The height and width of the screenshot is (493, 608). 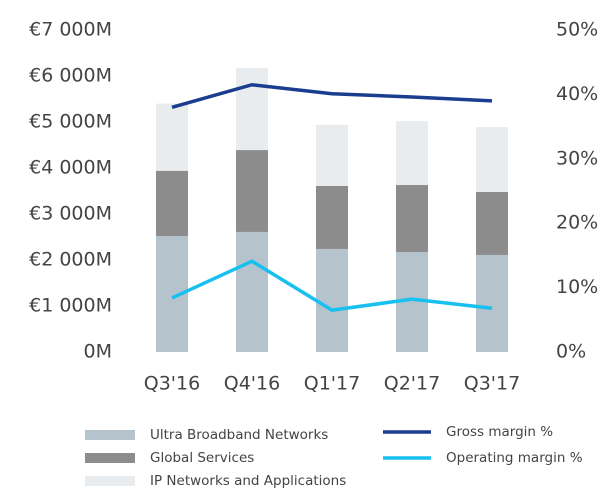 What do you see at coordinates (70, 76) in the screenshot?
I see `y-tick-label: €6 000M` at bounding box center [70, 76].